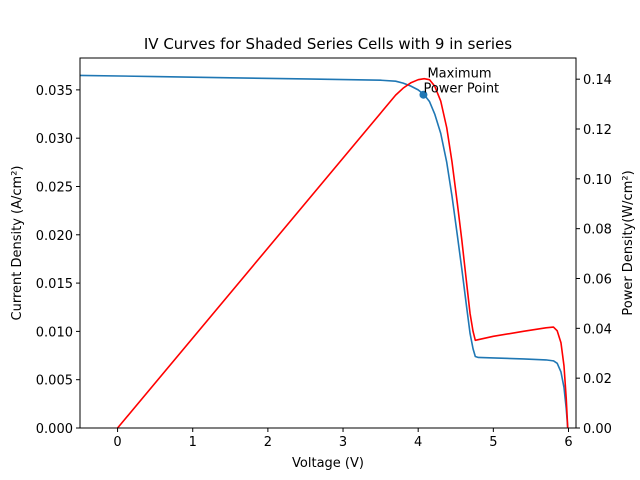 Image resolution: width=640 pixels, height=480 pixels. What do you see at coordinates (597, 230) in the screenshot?
I see `y-right-tick-label: 0.08` at bounding box center [597, 230].